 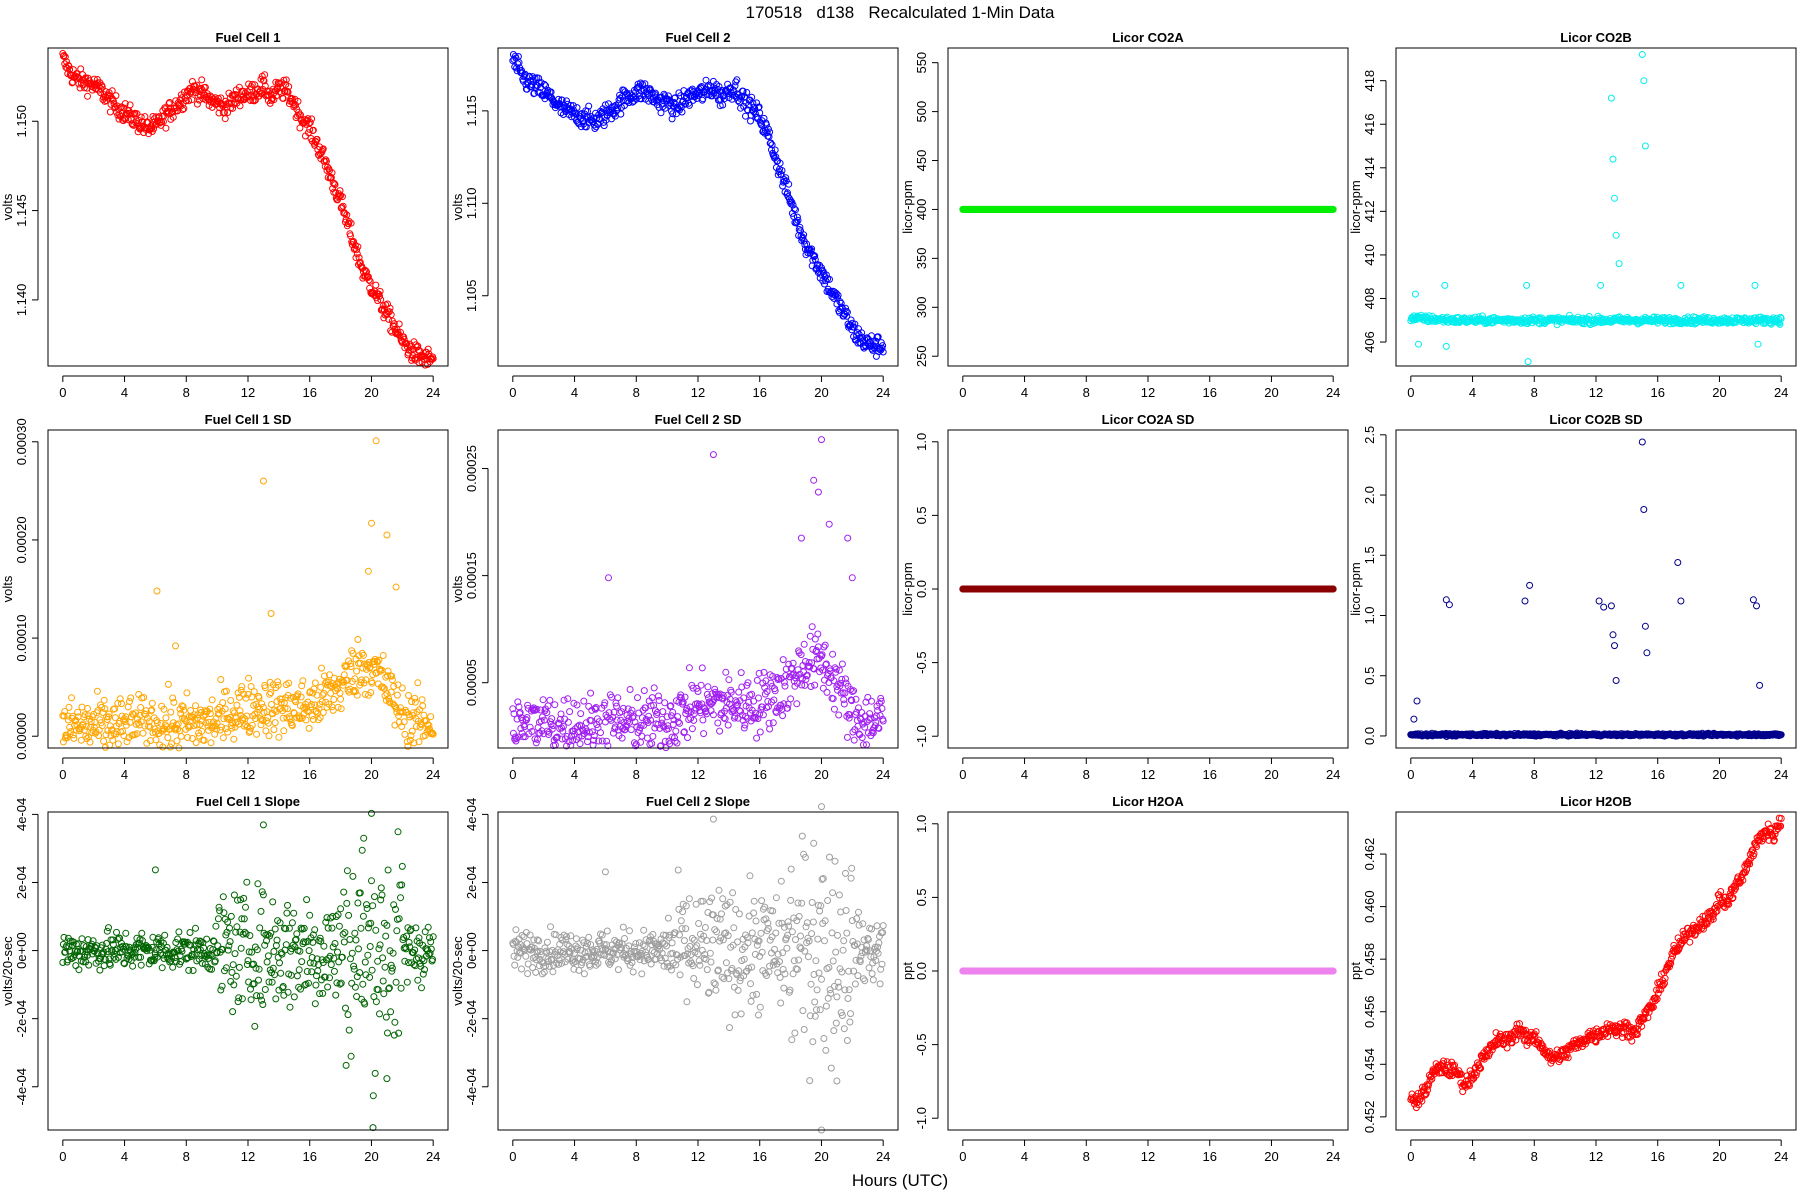 I want to click on x-tick-label: 0, so click(x=1410, y=392).